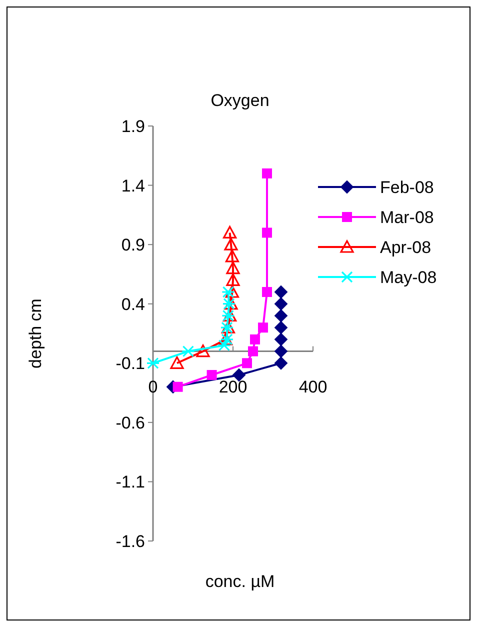  What do you see at coordinates (133, 126) in the screenshot?
I see `y-tick-label: 1.9` at bounding box center [133, 126].